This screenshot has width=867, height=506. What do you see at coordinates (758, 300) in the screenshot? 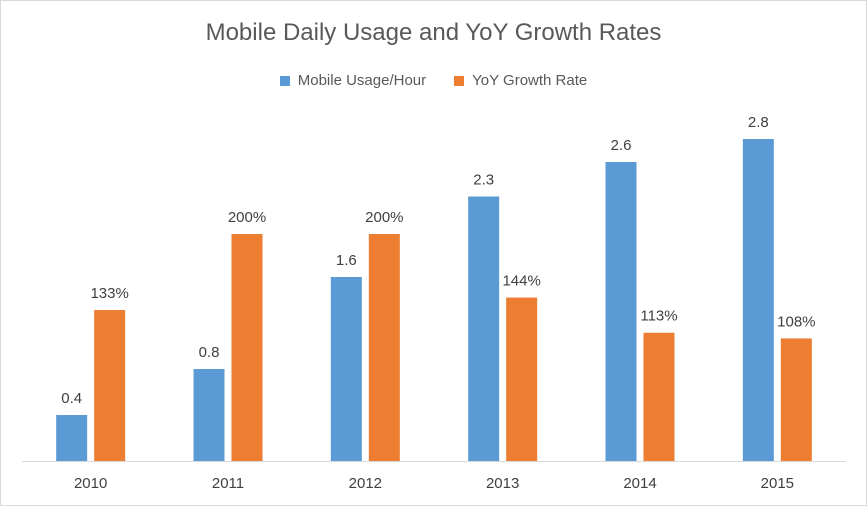
I see `bar-usage-2015` at bounding box center [758, 300].